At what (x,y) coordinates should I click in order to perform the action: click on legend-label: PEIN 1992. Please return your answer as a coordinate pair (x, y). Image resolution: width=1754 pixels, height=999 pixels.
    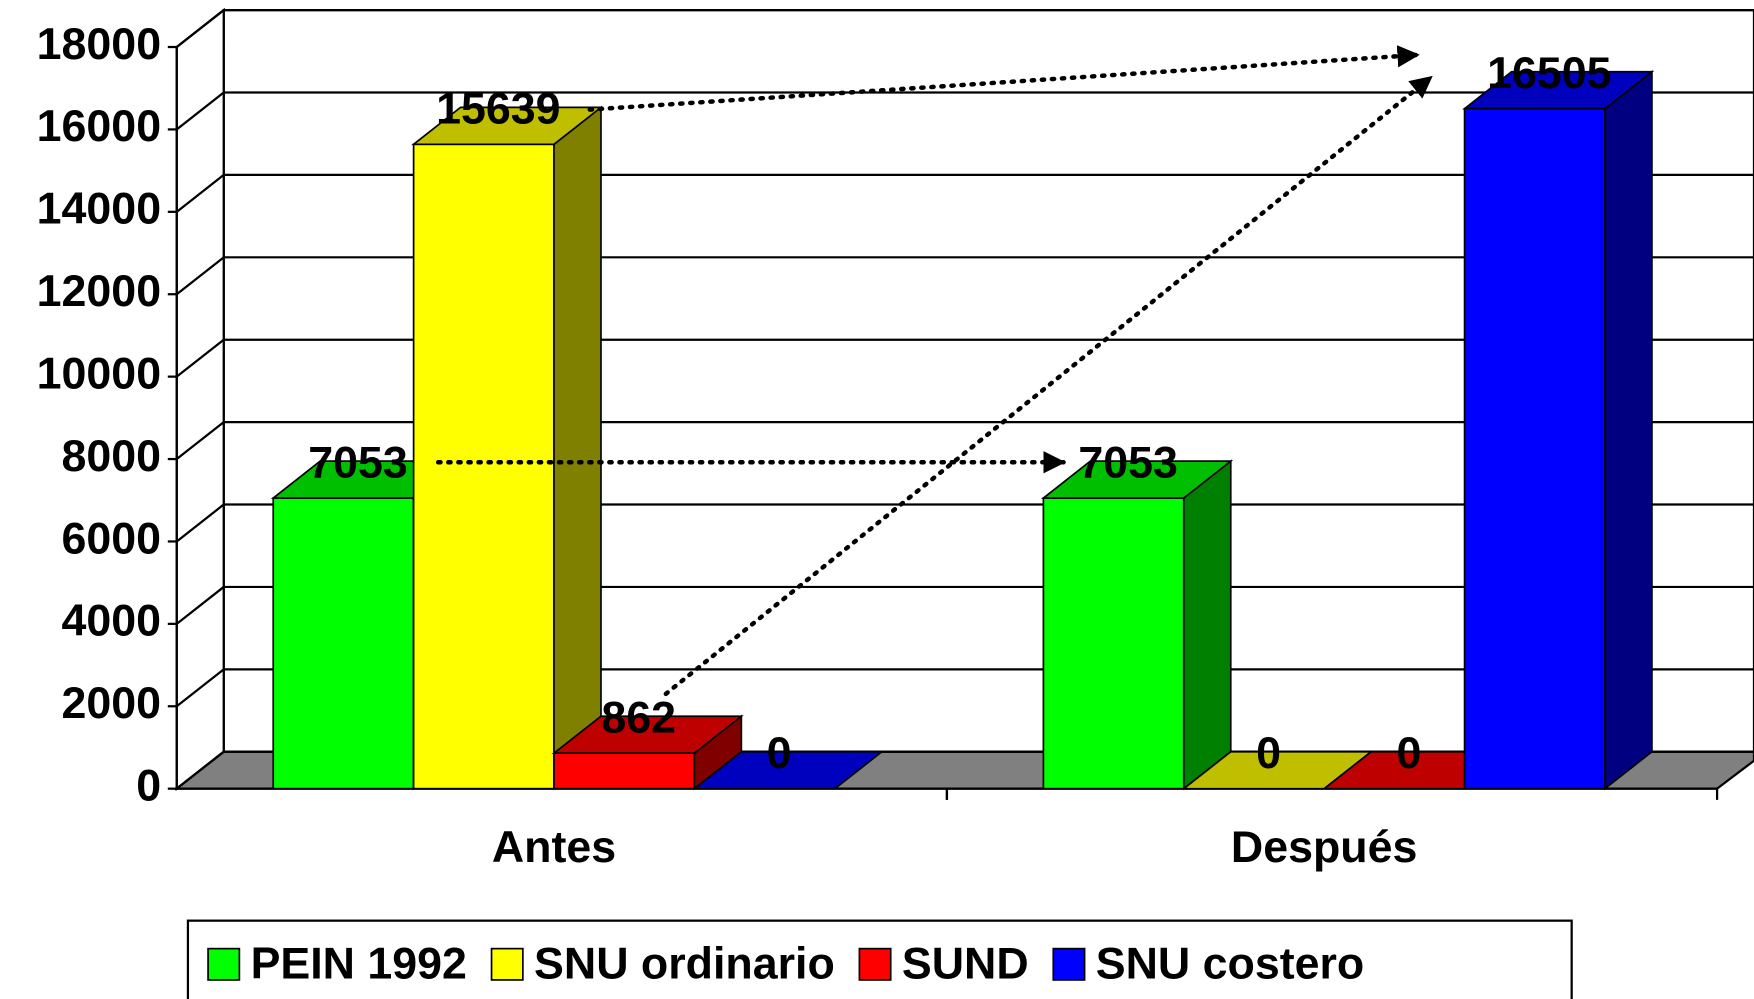
    Looking at the image, I should click on (359, 963).